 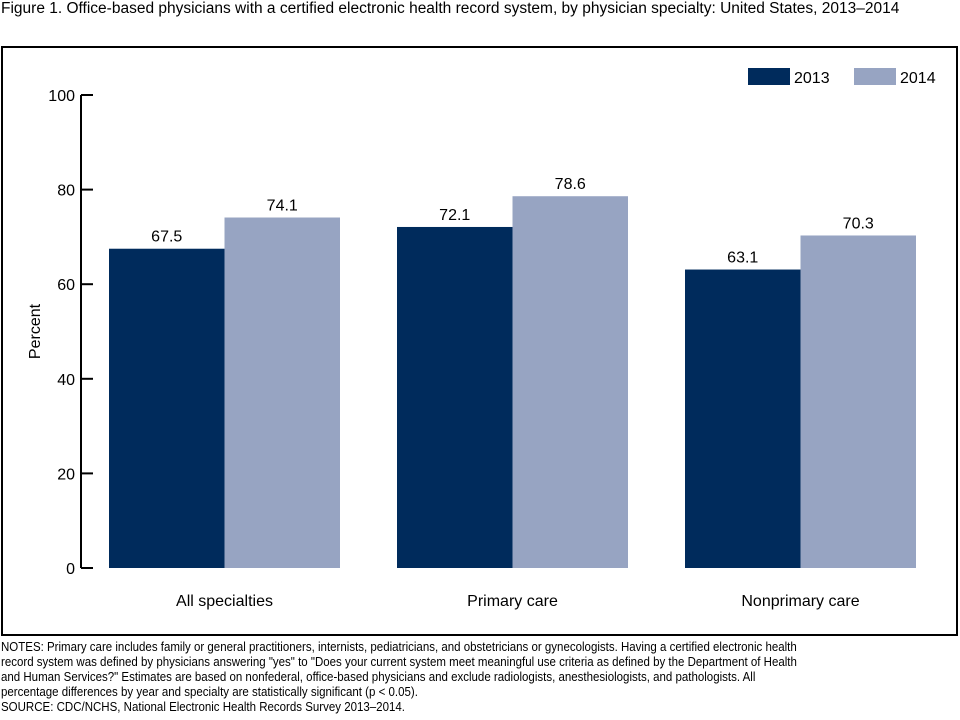 I want to click on y-tick-label: 80, so click(x=66, y=191).